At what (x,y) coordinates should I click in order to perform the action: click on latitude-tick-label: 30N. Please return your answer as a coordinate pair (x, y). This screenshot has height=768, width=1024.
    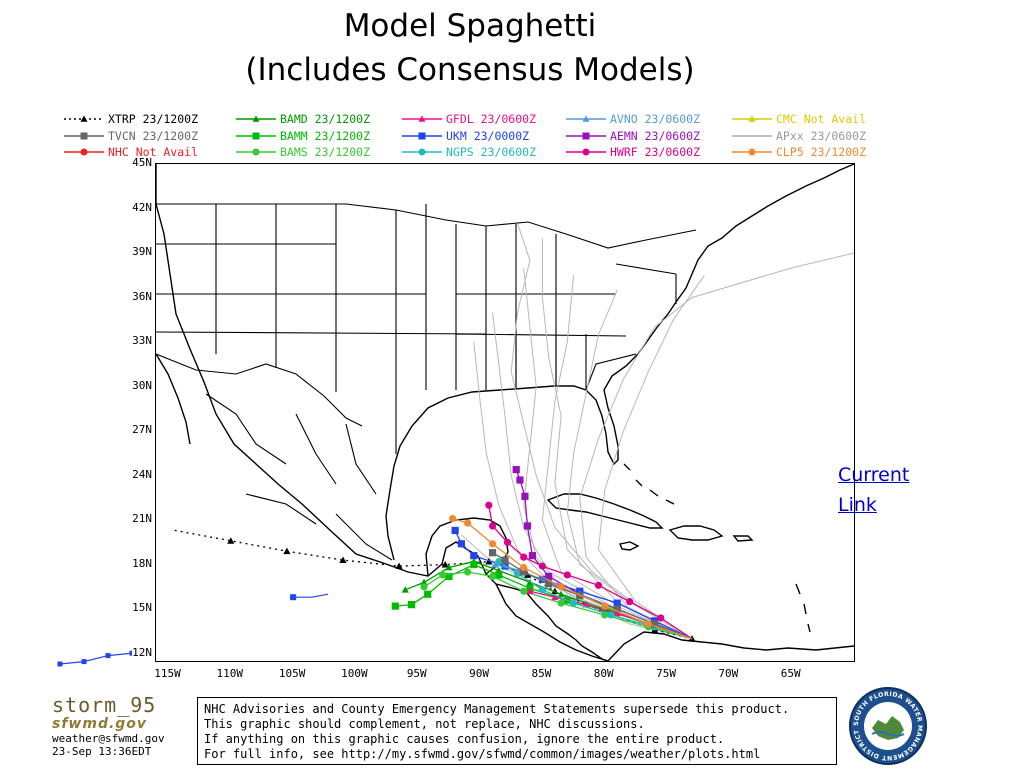
    Looking at the image, I should click on (142, 385).